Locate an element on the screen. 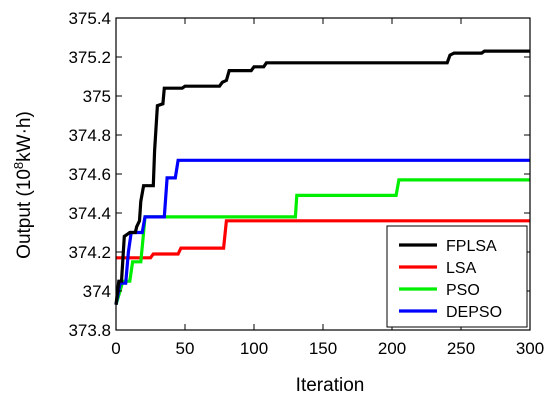  x-axis-title: Iteration is located at coordinates (330, 385).